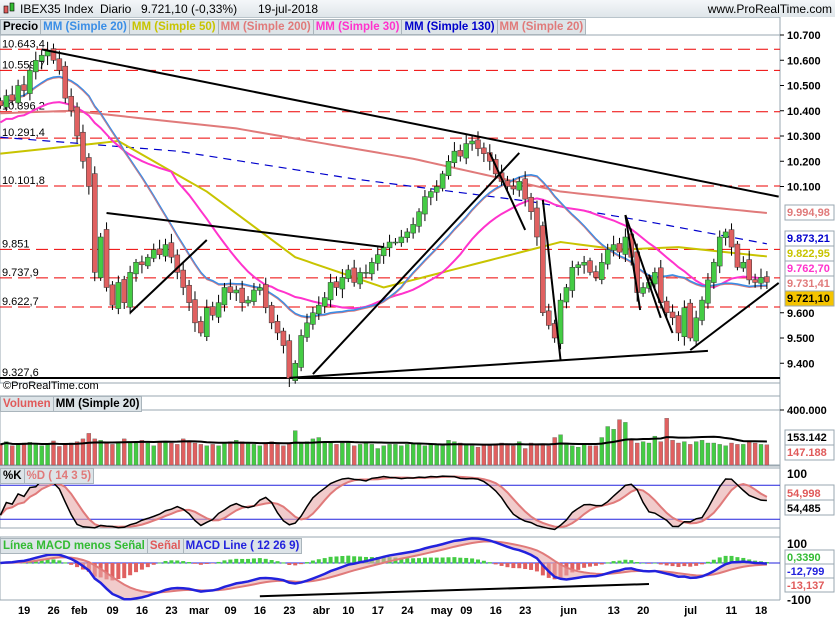 Image resolution: width=835 pixels, height=620 pixels. Describe the element at coordinates (21, 27) in the screenshot. I see `legend-item: Precio` at that location.